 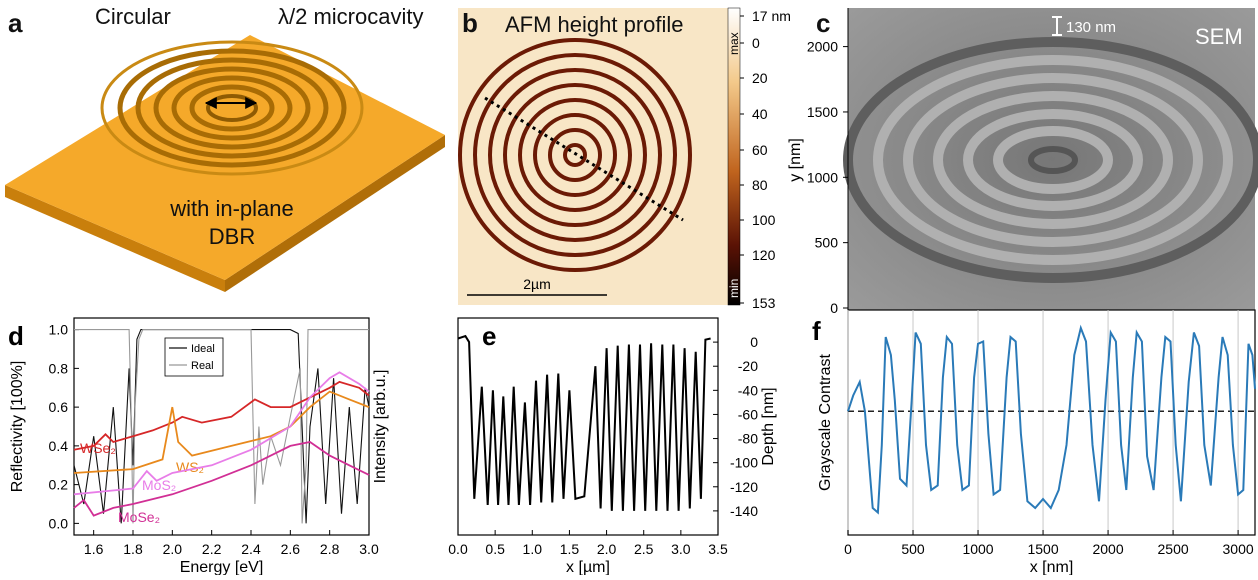 What do you see at coordinates (594, 24) in the screenshot?
I see `panel-title: AFM height profile` at bounding box center [594, 24].